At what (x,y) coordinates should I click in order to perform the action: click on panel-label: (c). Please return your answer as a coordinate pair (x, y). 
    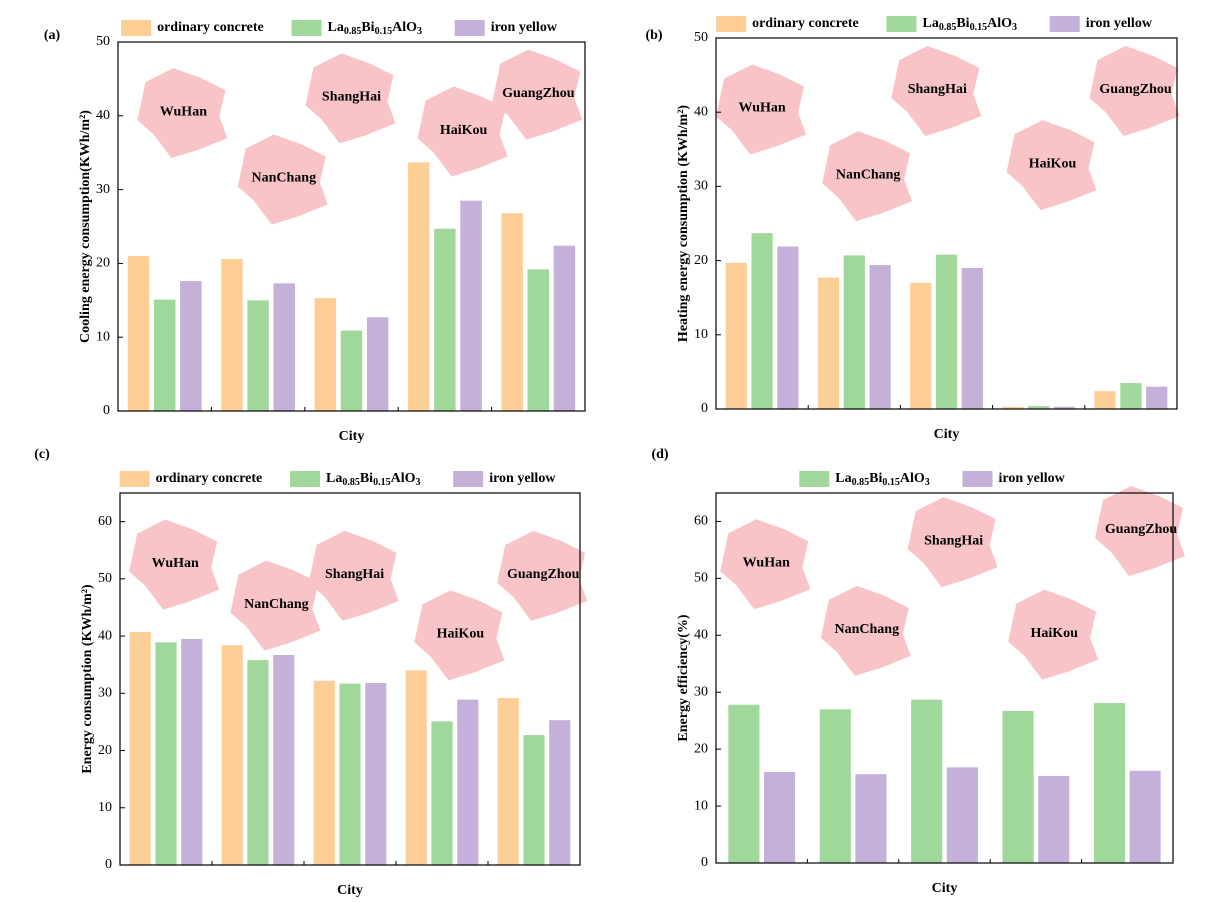
    Looking at the image, I should click on (42, 454).